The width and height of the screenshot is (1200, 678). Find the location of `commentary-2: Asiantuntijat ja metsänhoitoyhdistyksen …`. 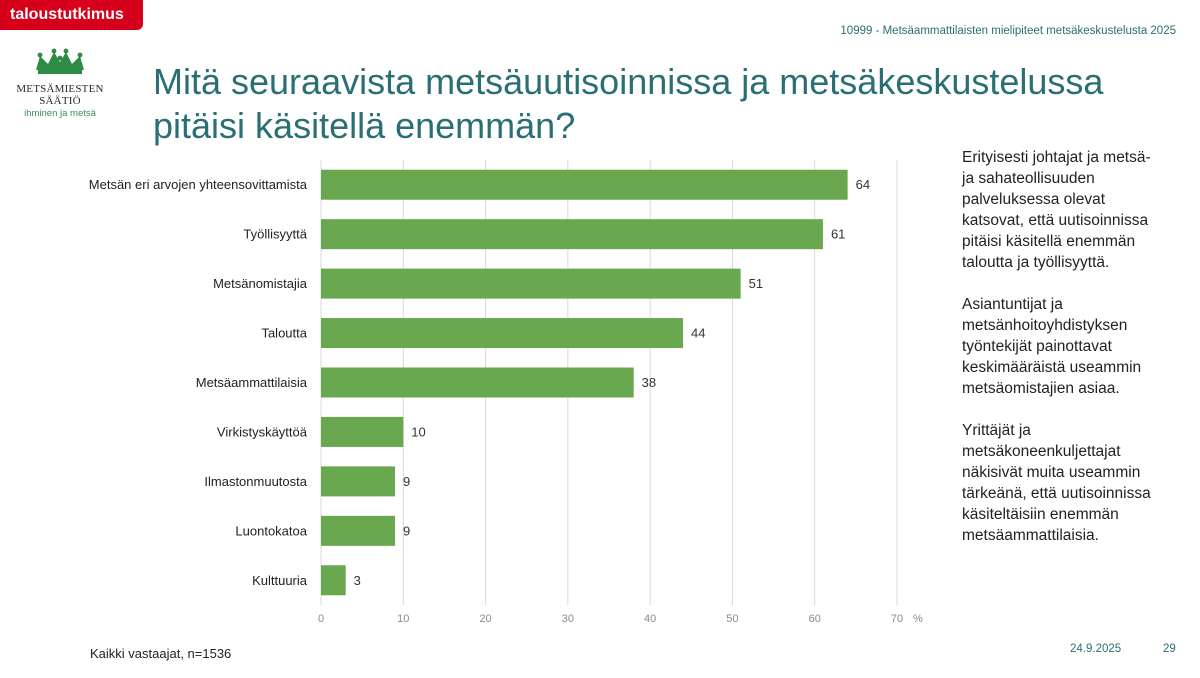

commentary-2: Asiantuntijat ja metsänhoitoyhdistyksen … is located at coordinates (1052, 346).